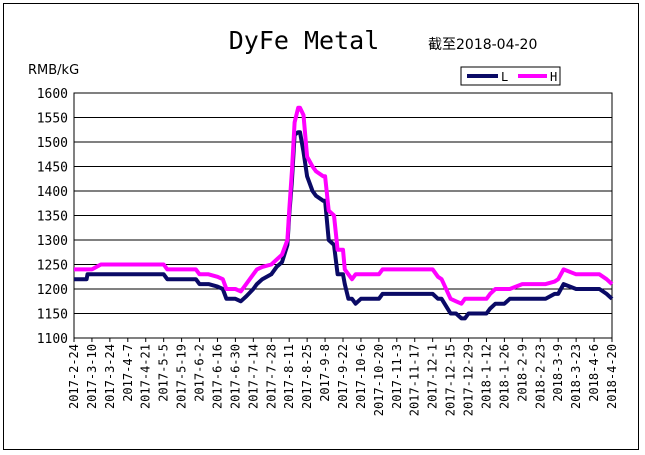 This screenshot has width=645, height=455. I want to click on x-tick-label: 2017-4-7, so click(128, 373).